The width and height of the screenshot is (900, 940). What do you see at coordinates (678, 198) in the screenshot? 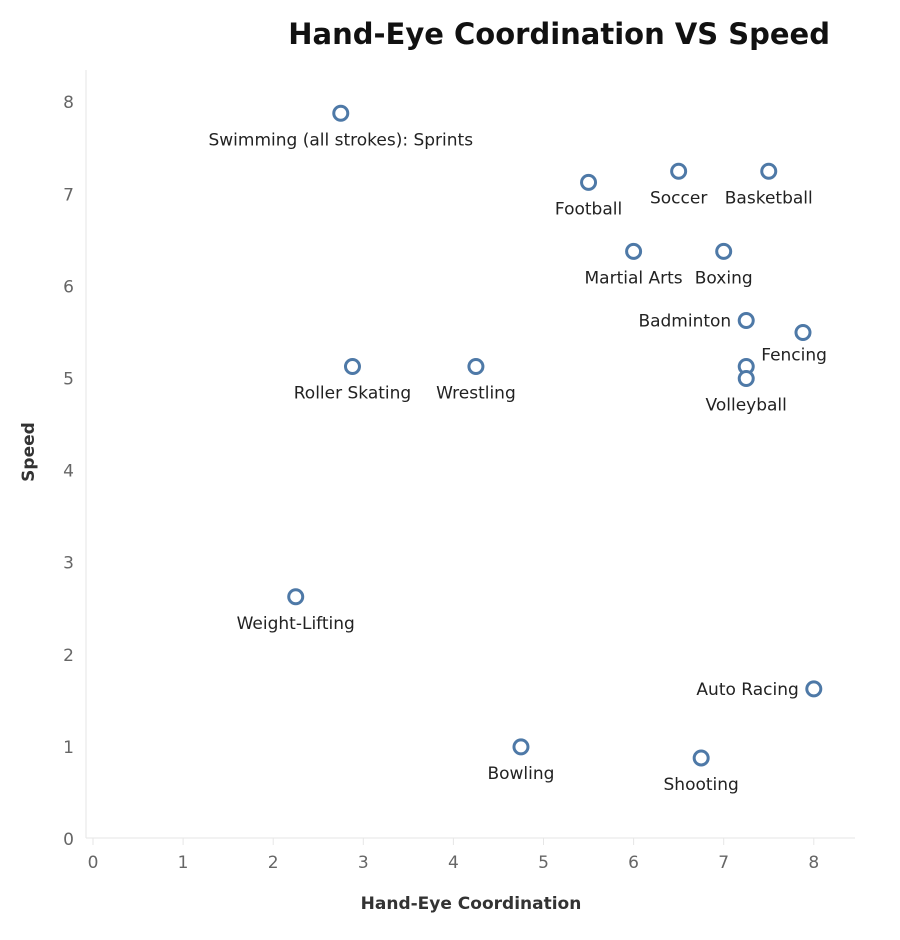
I see `point-label: Soccer` at bounding box center [678, 198].